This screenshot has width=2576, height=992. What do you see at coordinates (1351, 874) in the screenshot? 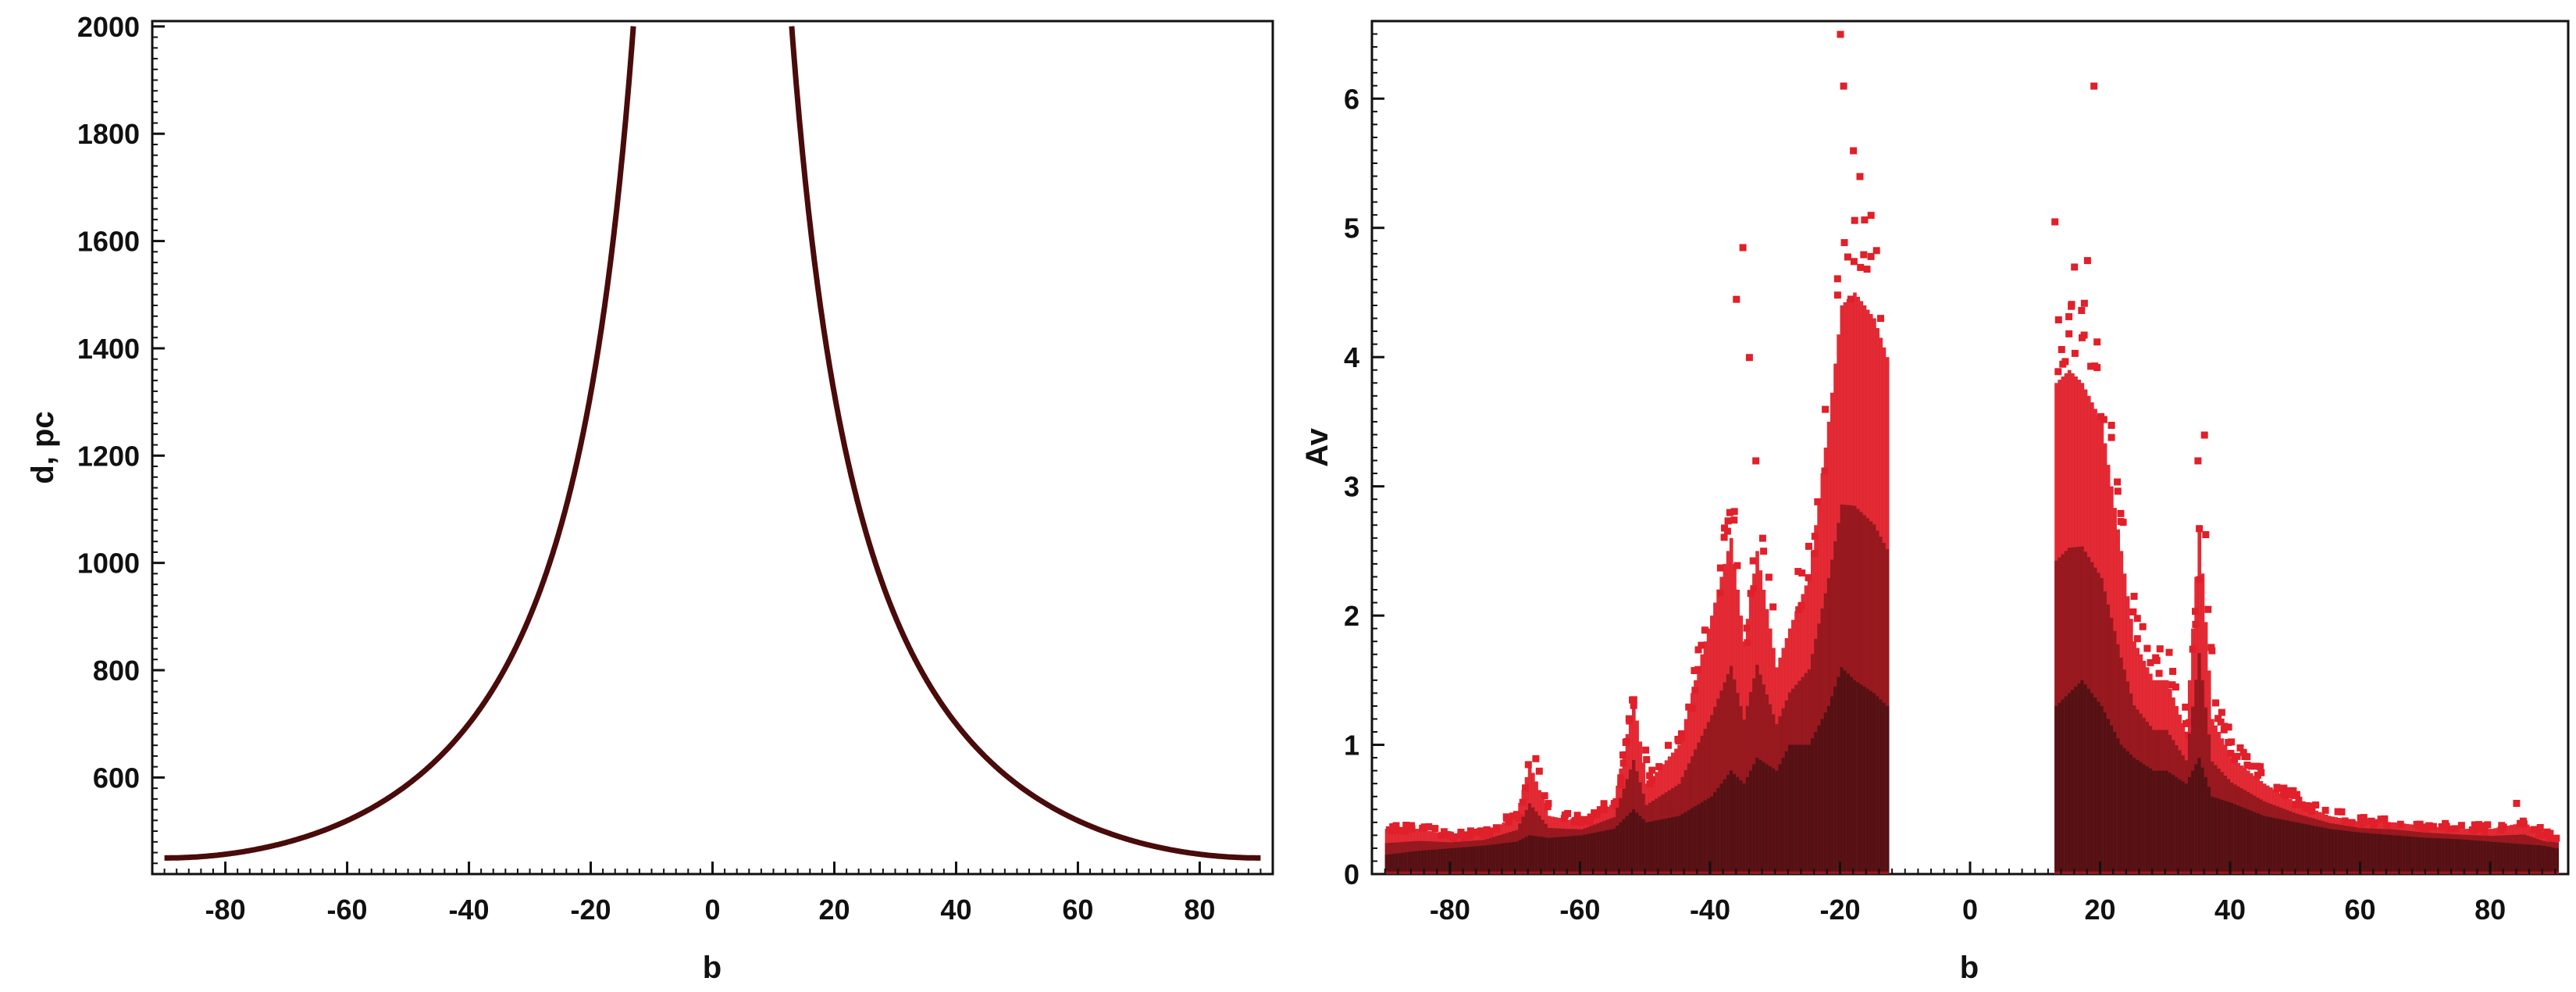
I see `extinction-y-tick-label: 0` at bounding box center [1351, 874].